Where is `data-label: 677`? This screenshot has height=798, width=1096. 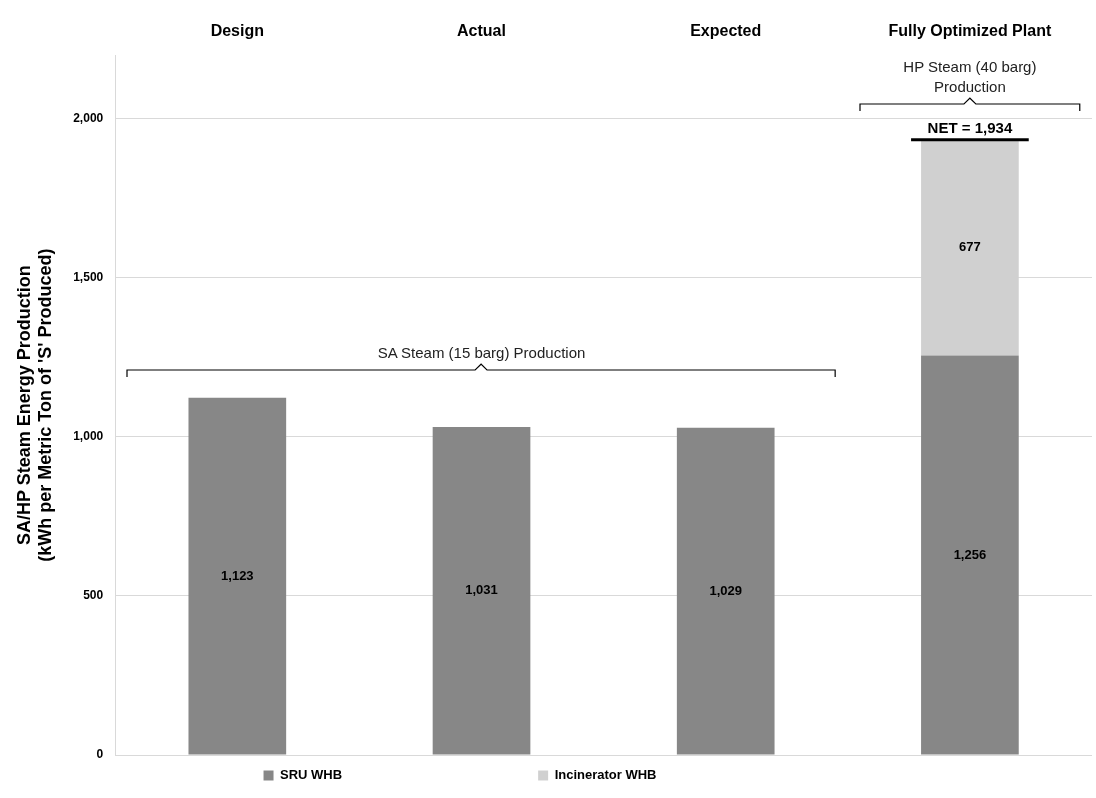 data-label: 677 is located at coordinates (970, 247).